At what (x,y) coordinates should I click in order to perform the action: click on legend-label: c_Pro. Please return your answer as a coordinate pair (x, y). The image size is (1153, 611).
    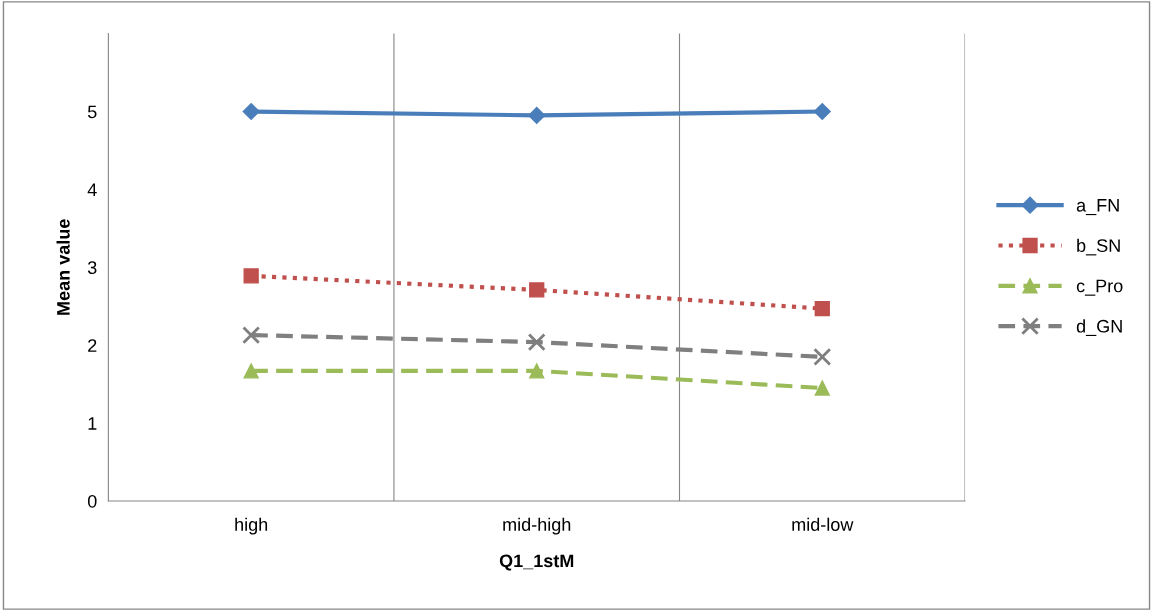
    Looking at the image, I should click on (1099, 287).